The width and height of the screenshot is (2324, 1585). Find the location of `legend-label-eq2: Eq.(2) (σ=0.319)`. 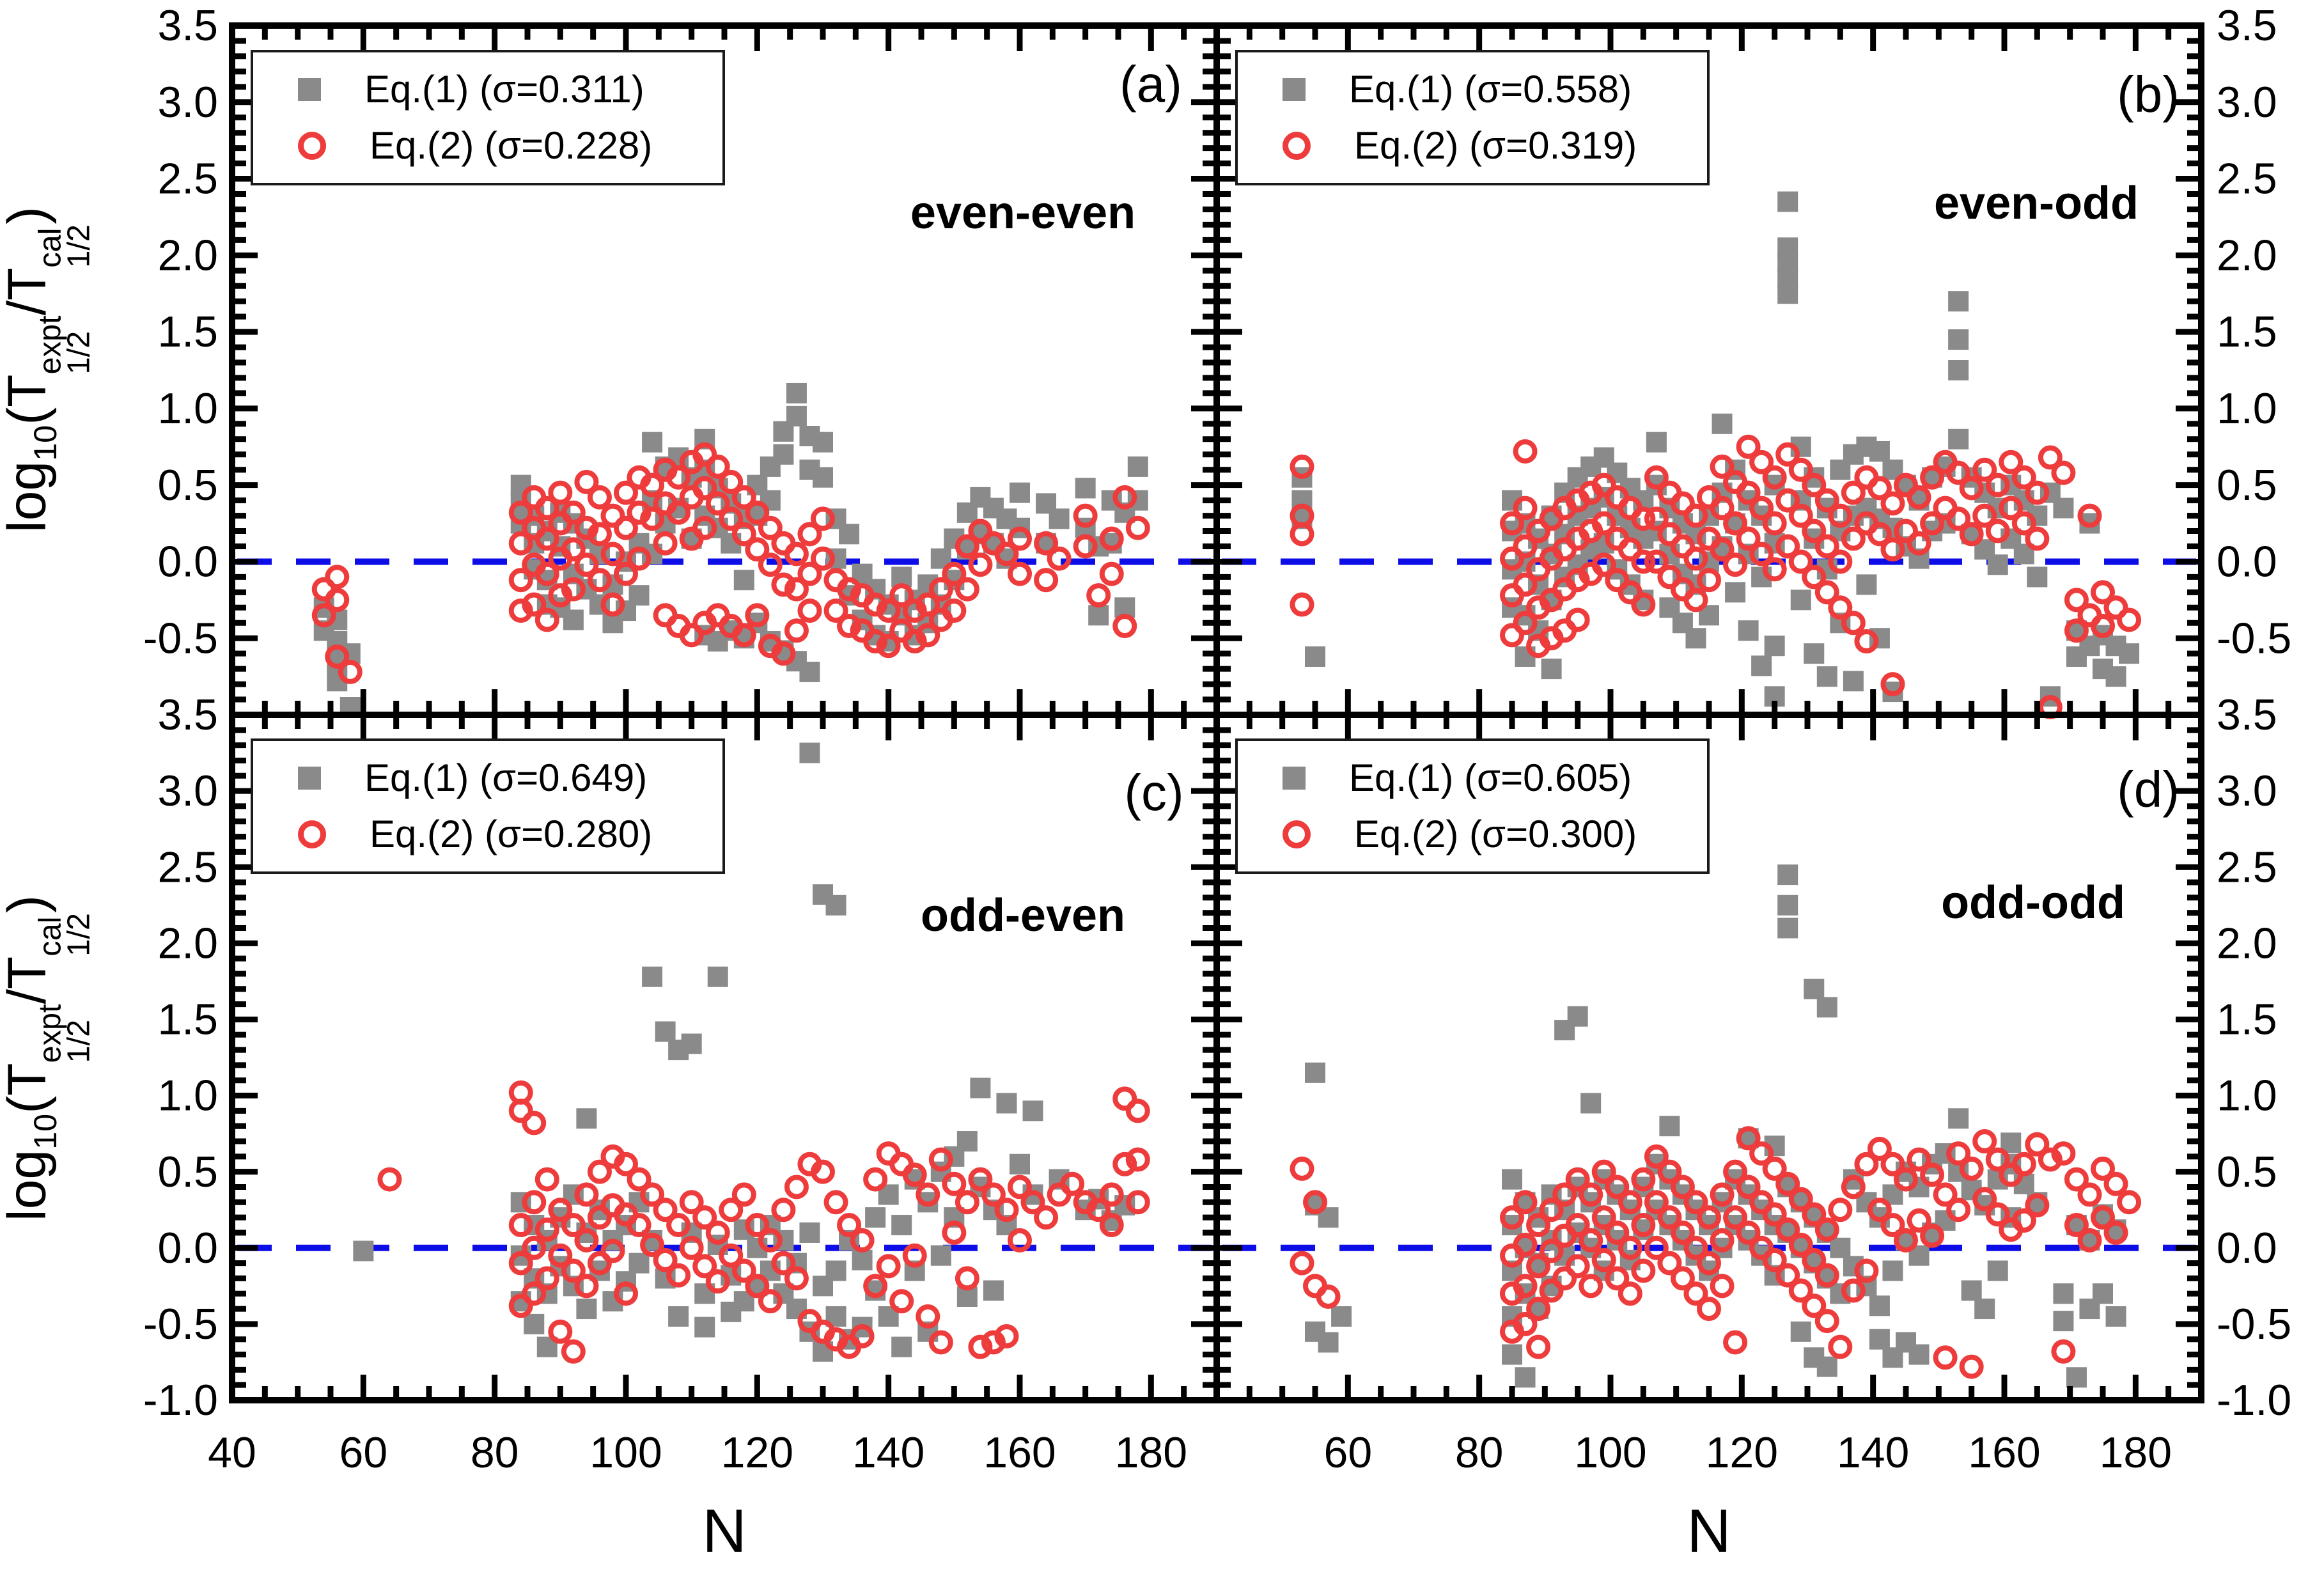

legend-label-eq2: Eq.(2) (σ=0.319) is located at coordinates (1495, 145).